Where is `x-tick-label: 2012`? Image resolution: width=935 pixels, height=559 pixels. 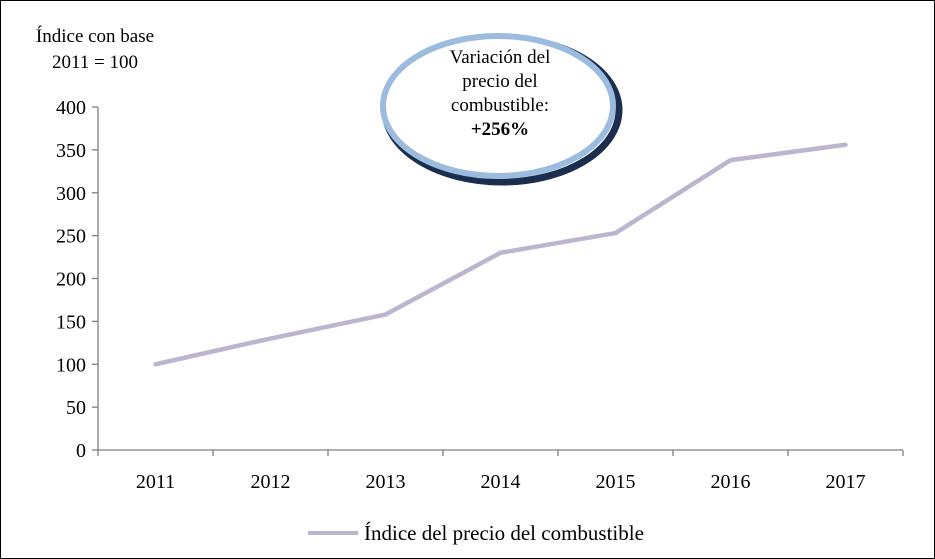 x-tick-label: 2012 is located at coordinates (271, 482).